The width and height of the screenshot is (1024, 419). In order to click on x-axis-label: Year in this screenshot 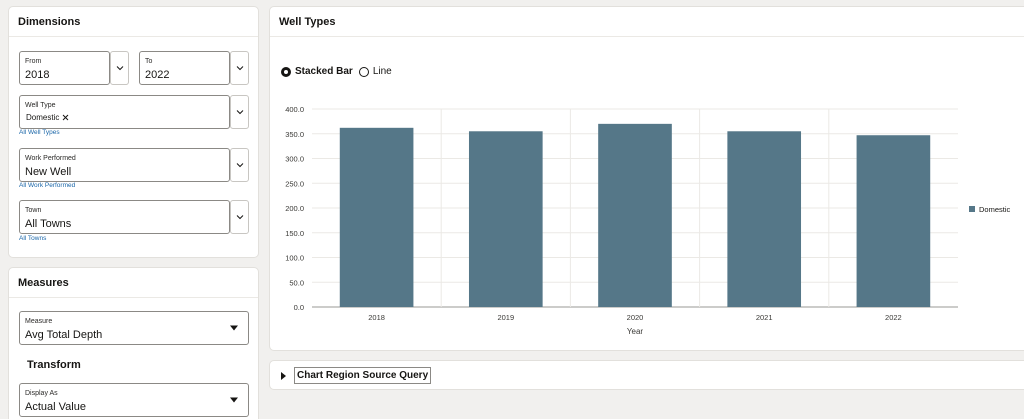, I will do `click(635, 331)`.